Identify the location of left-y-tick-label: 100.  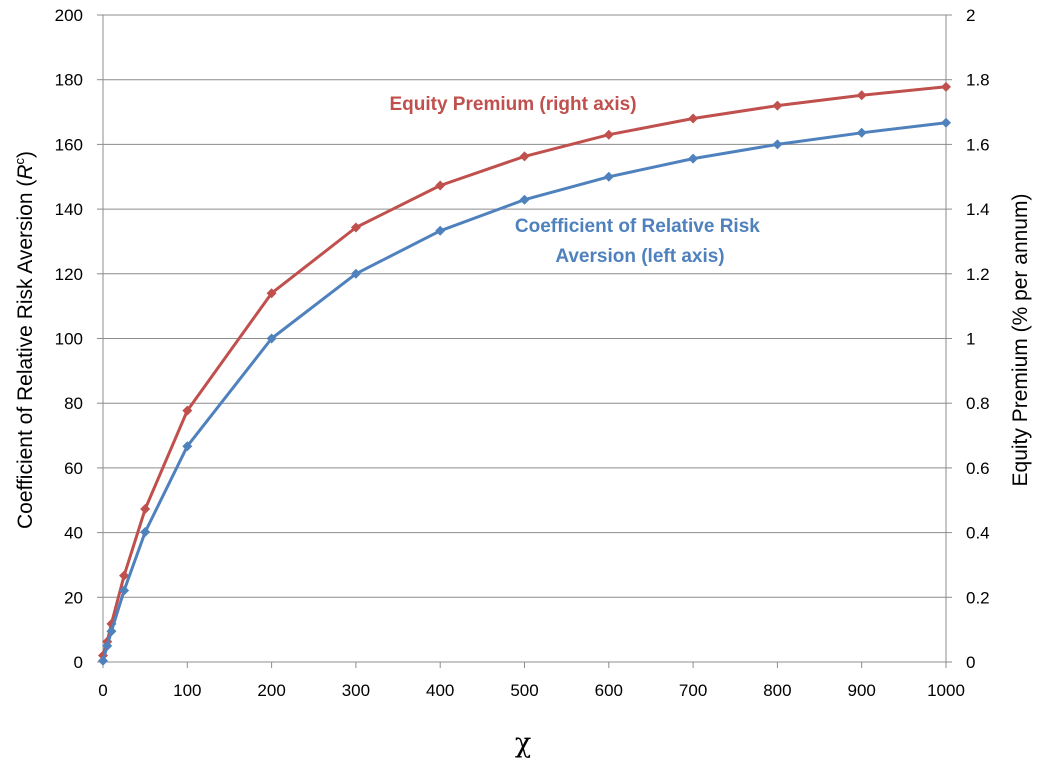
(69, 339).